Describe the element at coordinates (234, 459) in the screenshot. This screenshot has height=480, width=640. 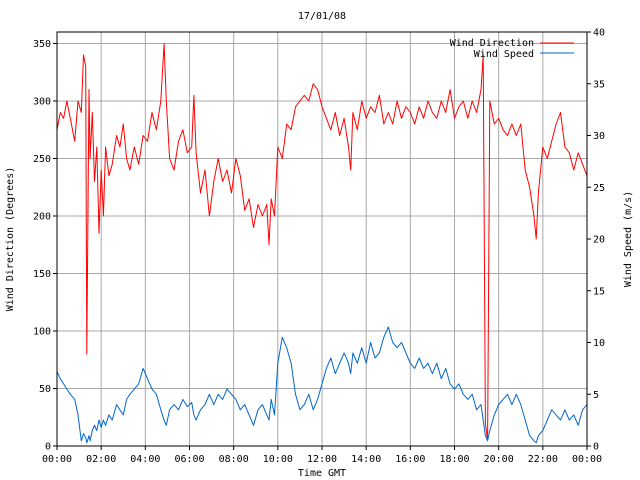
I see `x-tick-label: 08:00` at that location.